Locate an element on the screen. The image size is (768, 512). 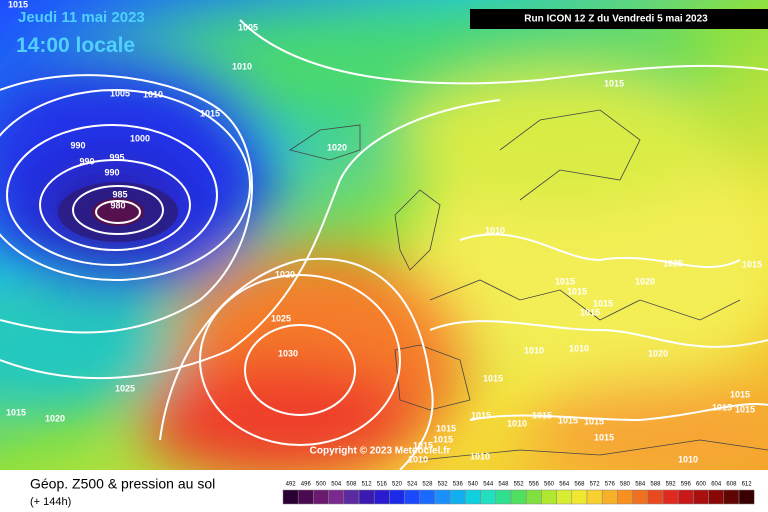
scale-label: 576 is located at coordinates (610, 485).